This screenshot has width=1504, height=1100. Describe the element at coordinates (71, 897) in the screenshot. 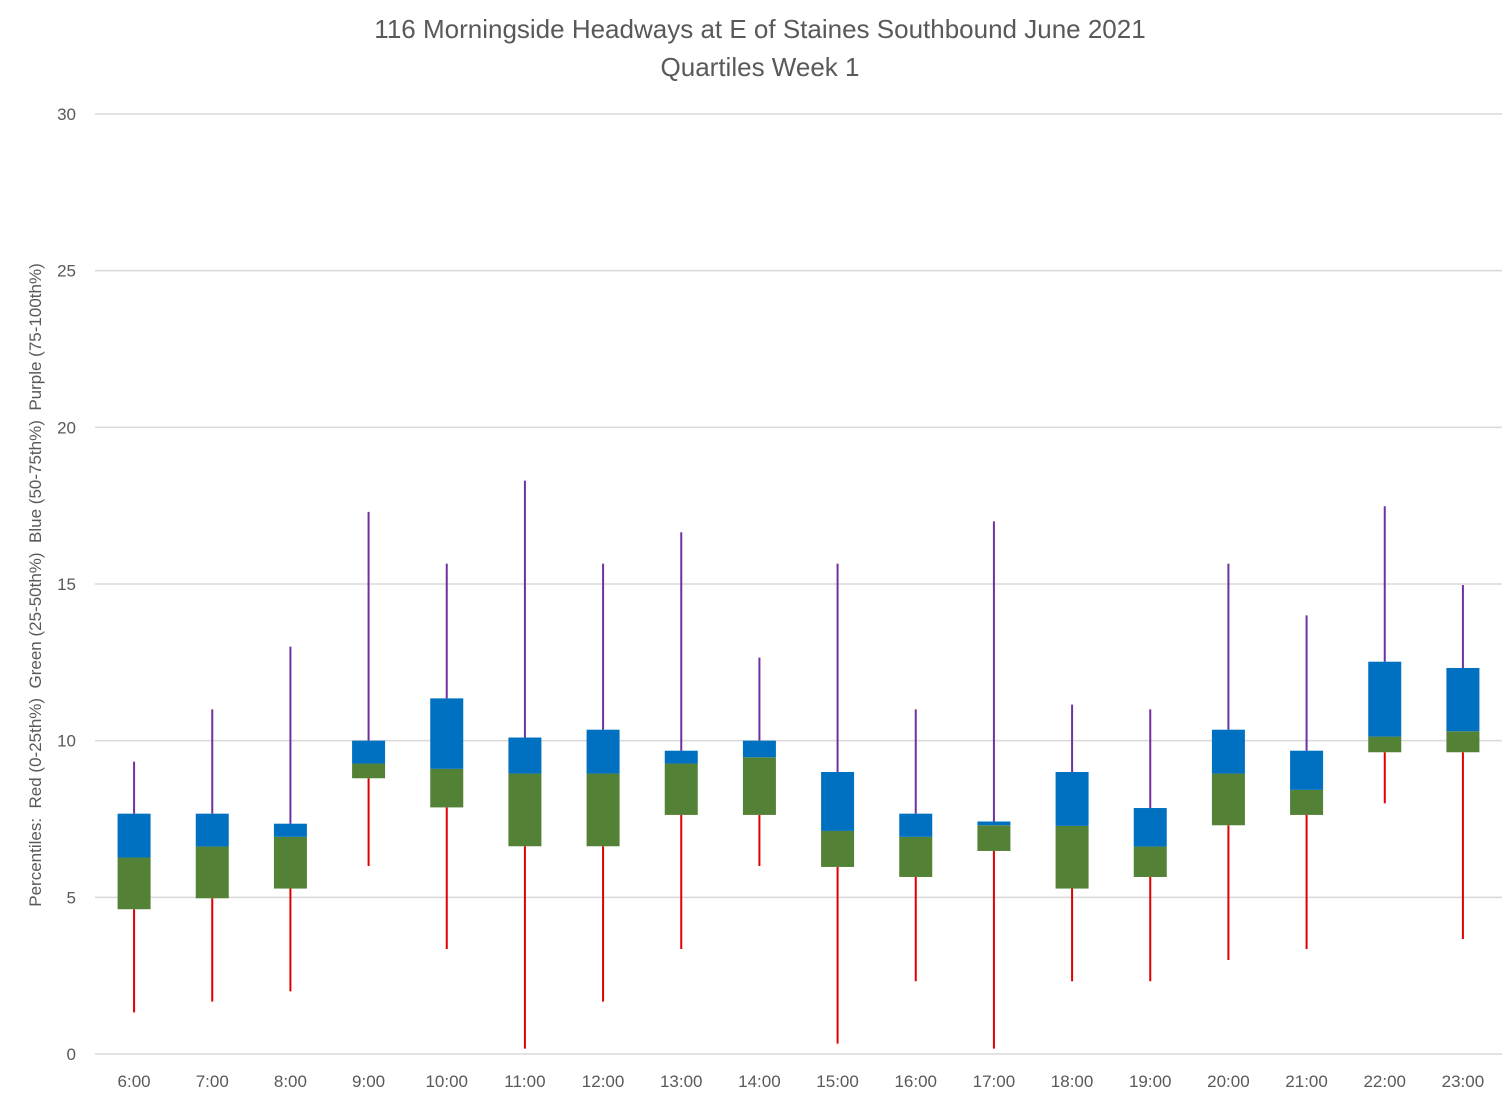

I see `y-tick-label: 5` at that location.